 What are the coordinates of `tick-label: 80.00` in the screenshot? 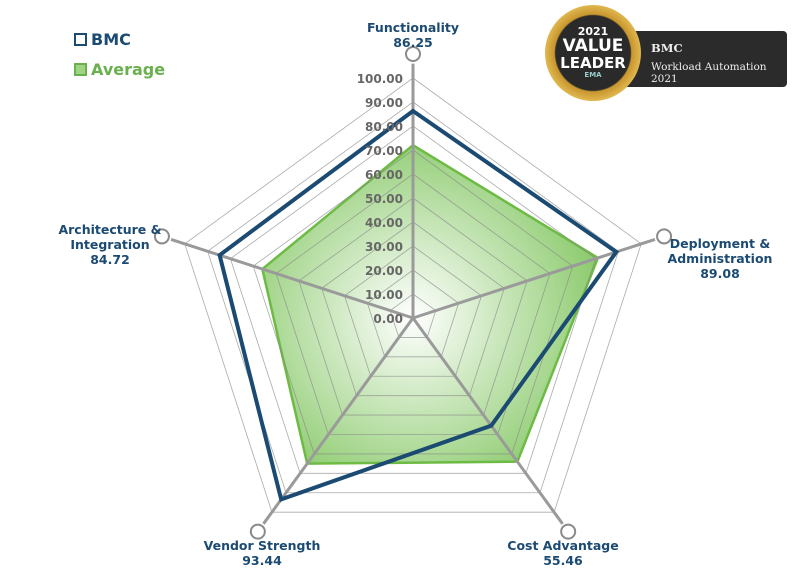 It's located at (384, 127).